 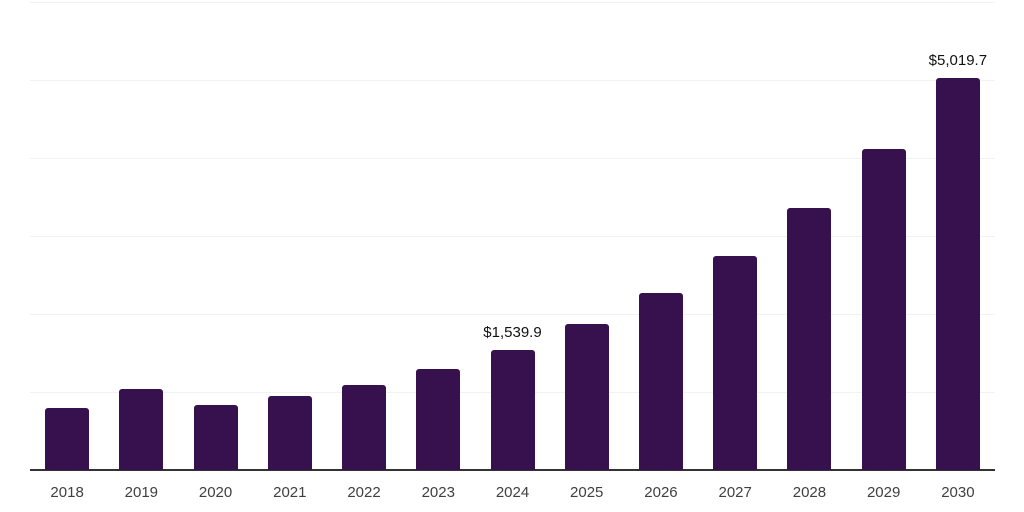 I want to click on bar-2028, so click(x=809, y=338).